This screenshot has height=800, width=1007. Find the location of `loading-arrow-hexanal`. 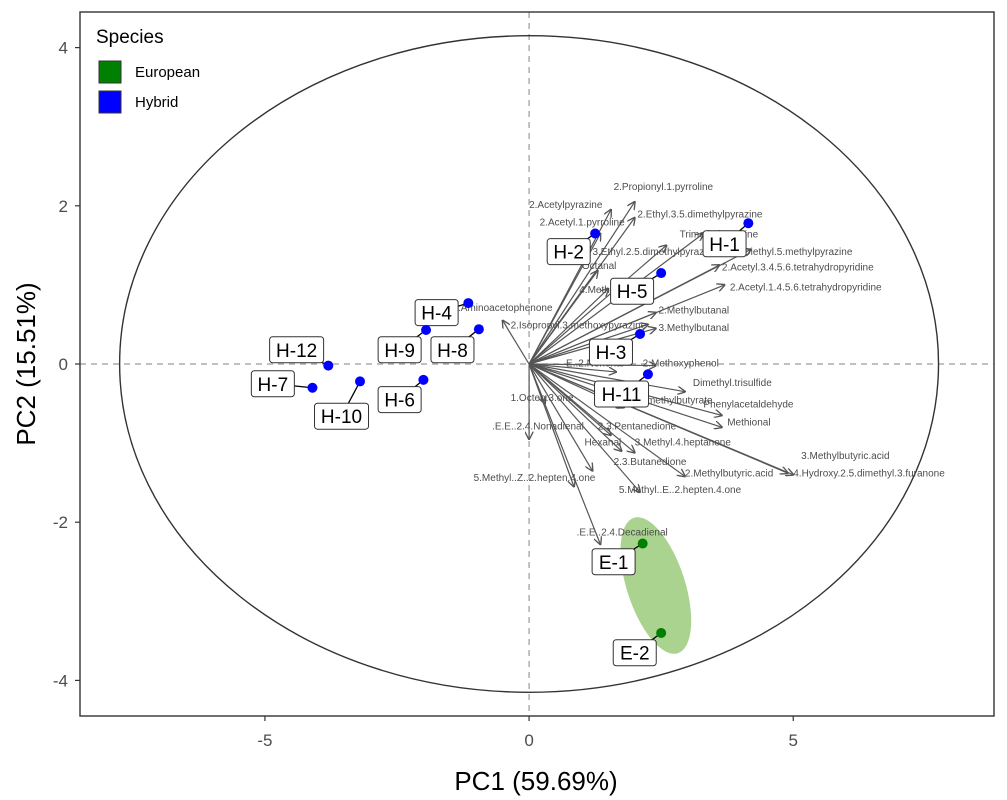

loading-arrow-hexanal is located at coordinates (574, 407).